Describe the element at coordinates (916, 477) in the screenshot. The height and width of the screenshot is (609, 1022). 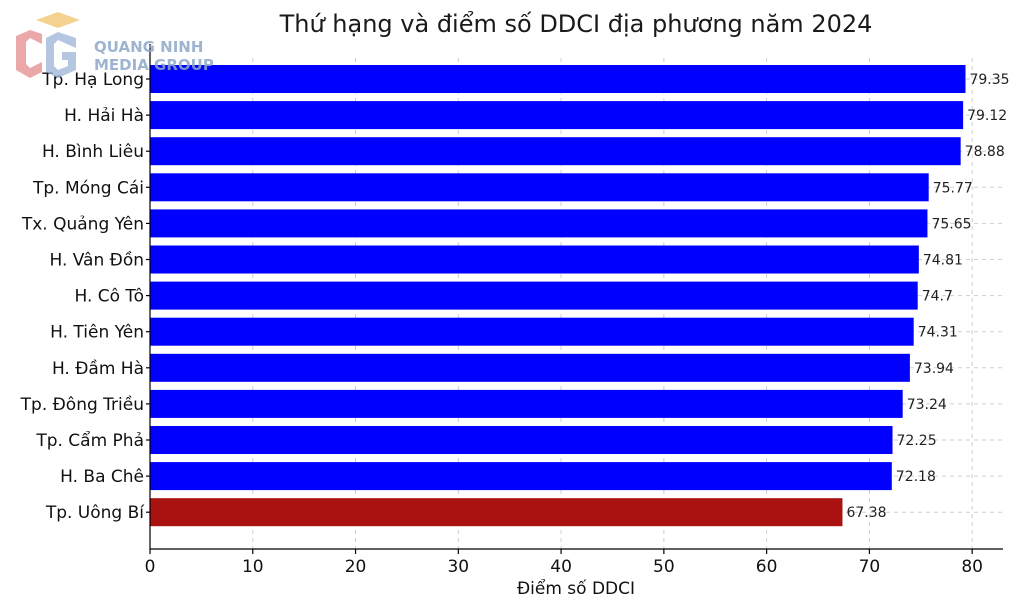
I see `value-label: 72.18` at that location.